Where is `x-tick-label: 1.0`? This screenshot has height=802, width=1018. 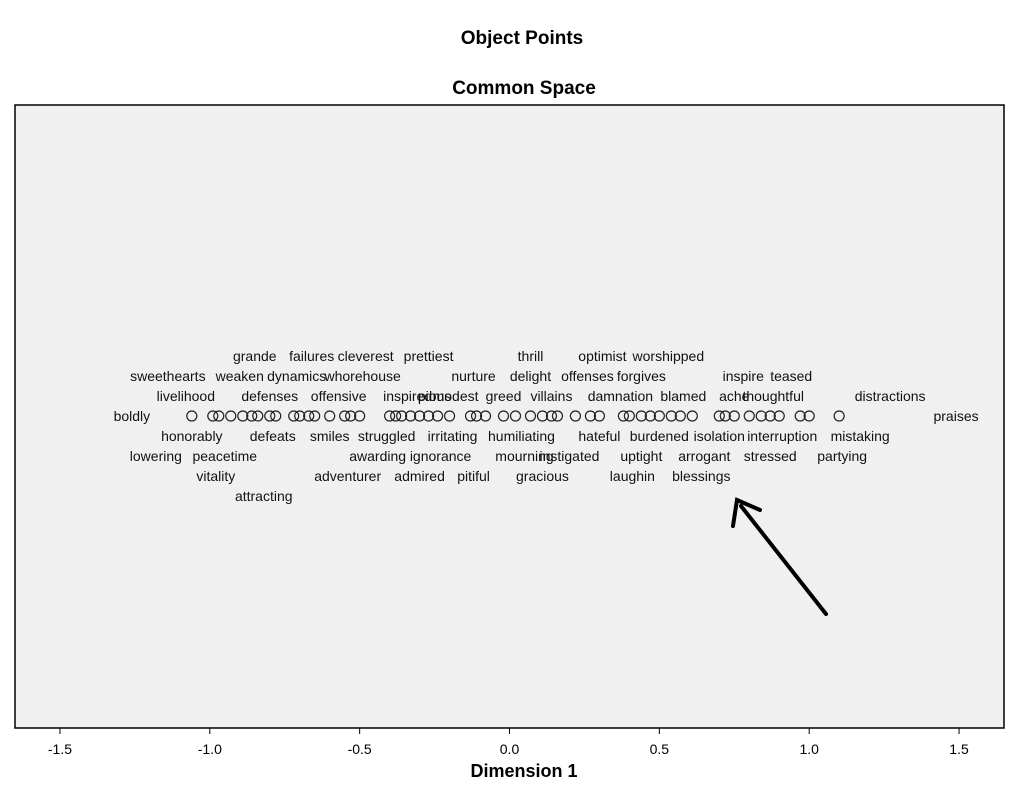 x-tick-label: 1.0 is located at coordinates (809, 749).